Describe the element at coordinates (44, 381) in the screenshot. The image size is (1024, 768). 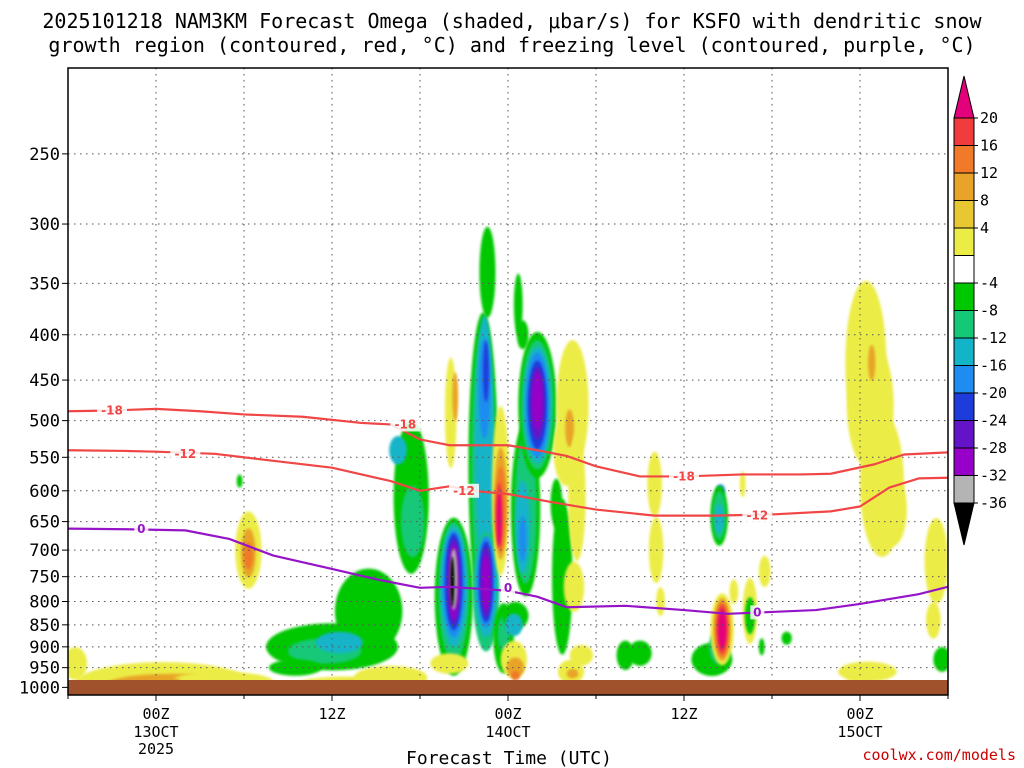
I see `y-tick-label: 450` at that location.